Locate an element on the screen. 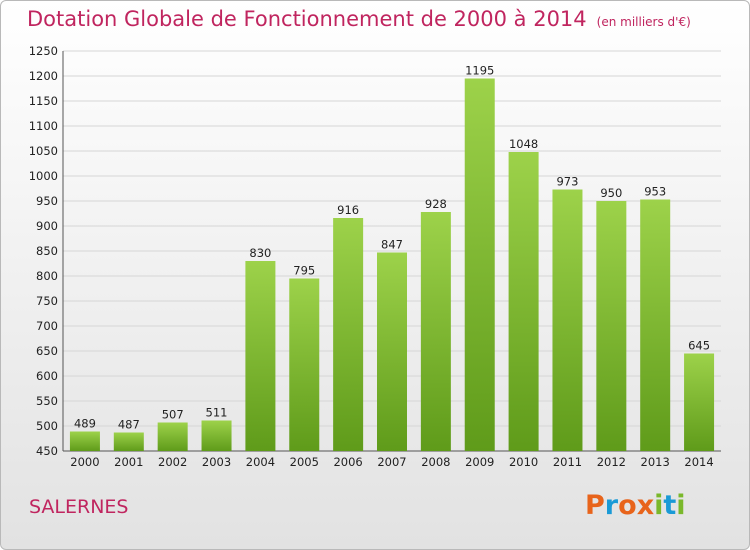  bar-value-label: 795 is located at coordinates (304, 271).